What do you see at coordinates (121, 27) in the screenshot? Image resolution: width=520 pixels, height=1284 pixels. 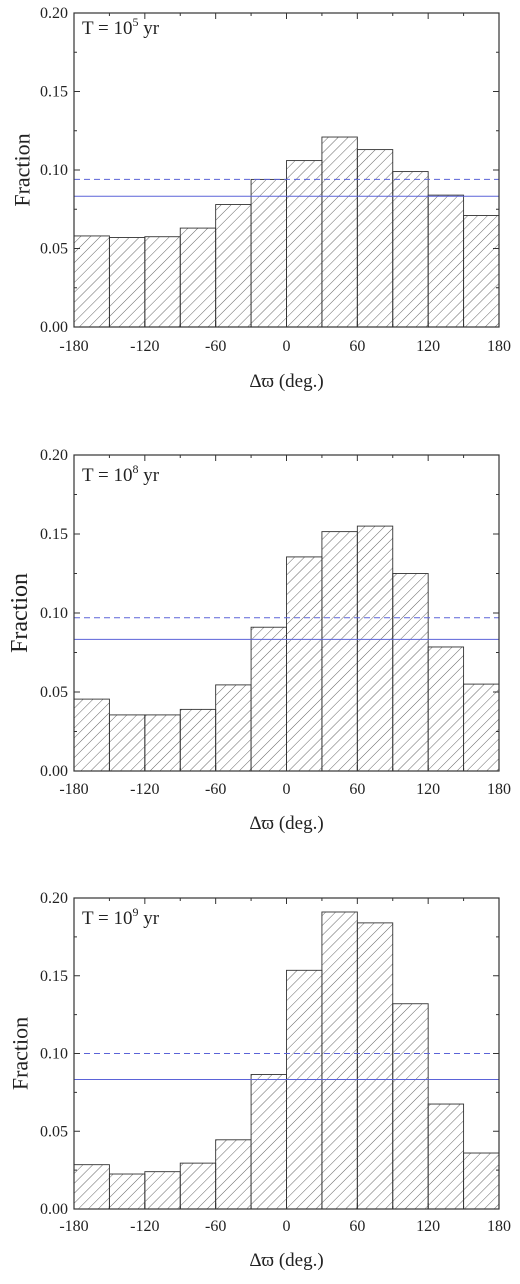 I see `panel-annotation: T = 105 yr` at bounding box center [121, 27].